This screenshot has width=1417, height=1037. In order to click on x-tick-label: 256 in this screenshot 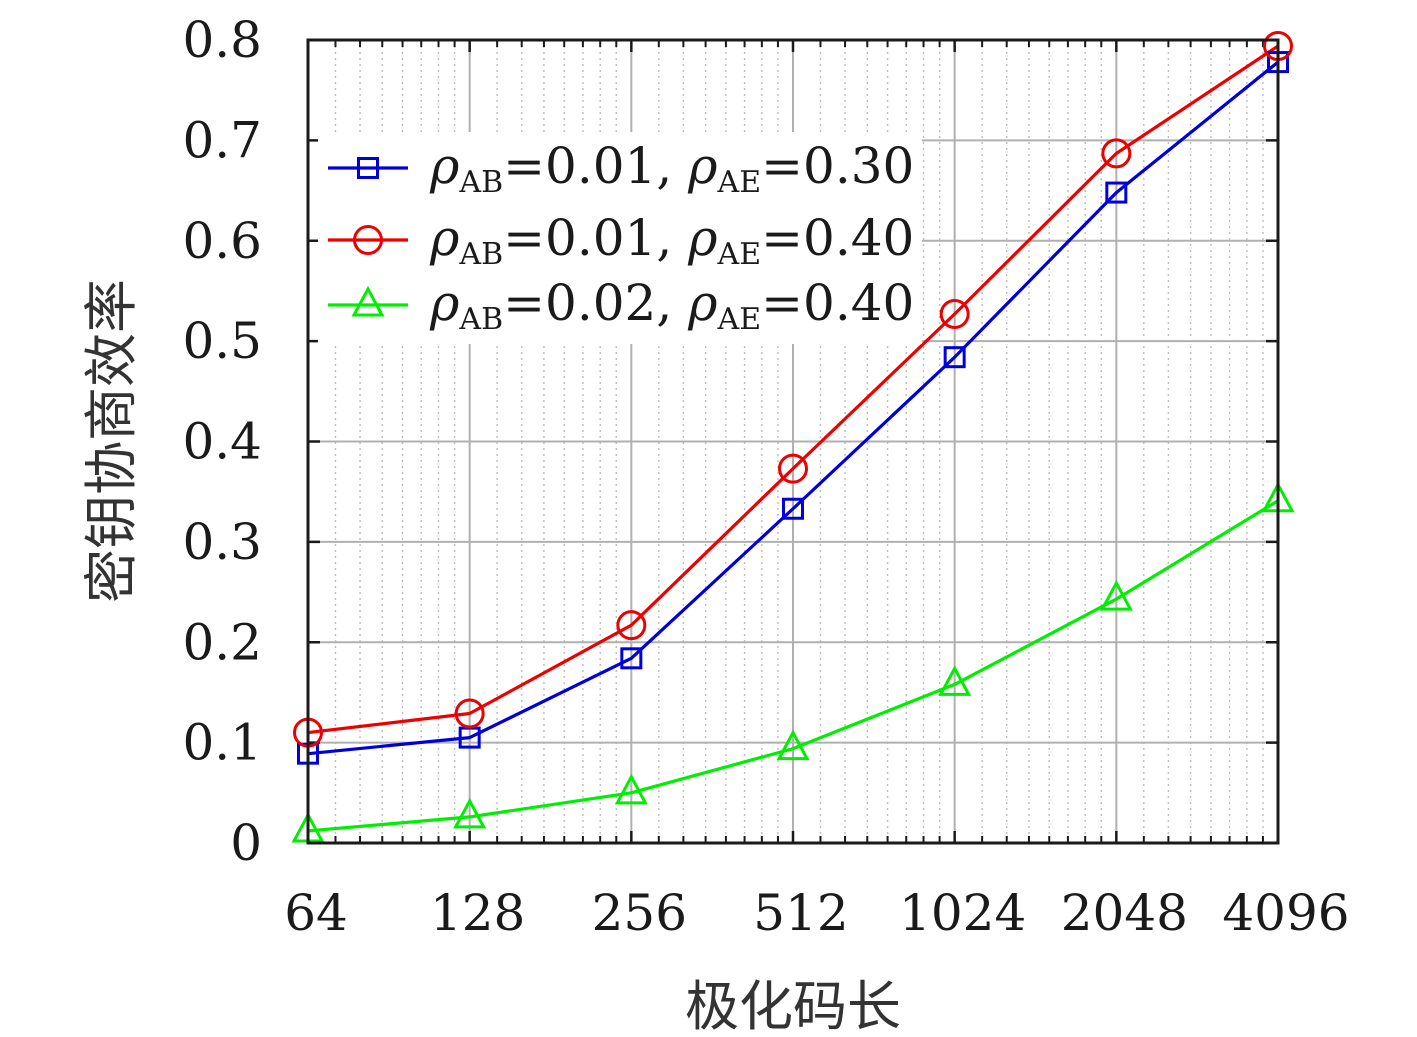, I will do `click(639, 913)`.